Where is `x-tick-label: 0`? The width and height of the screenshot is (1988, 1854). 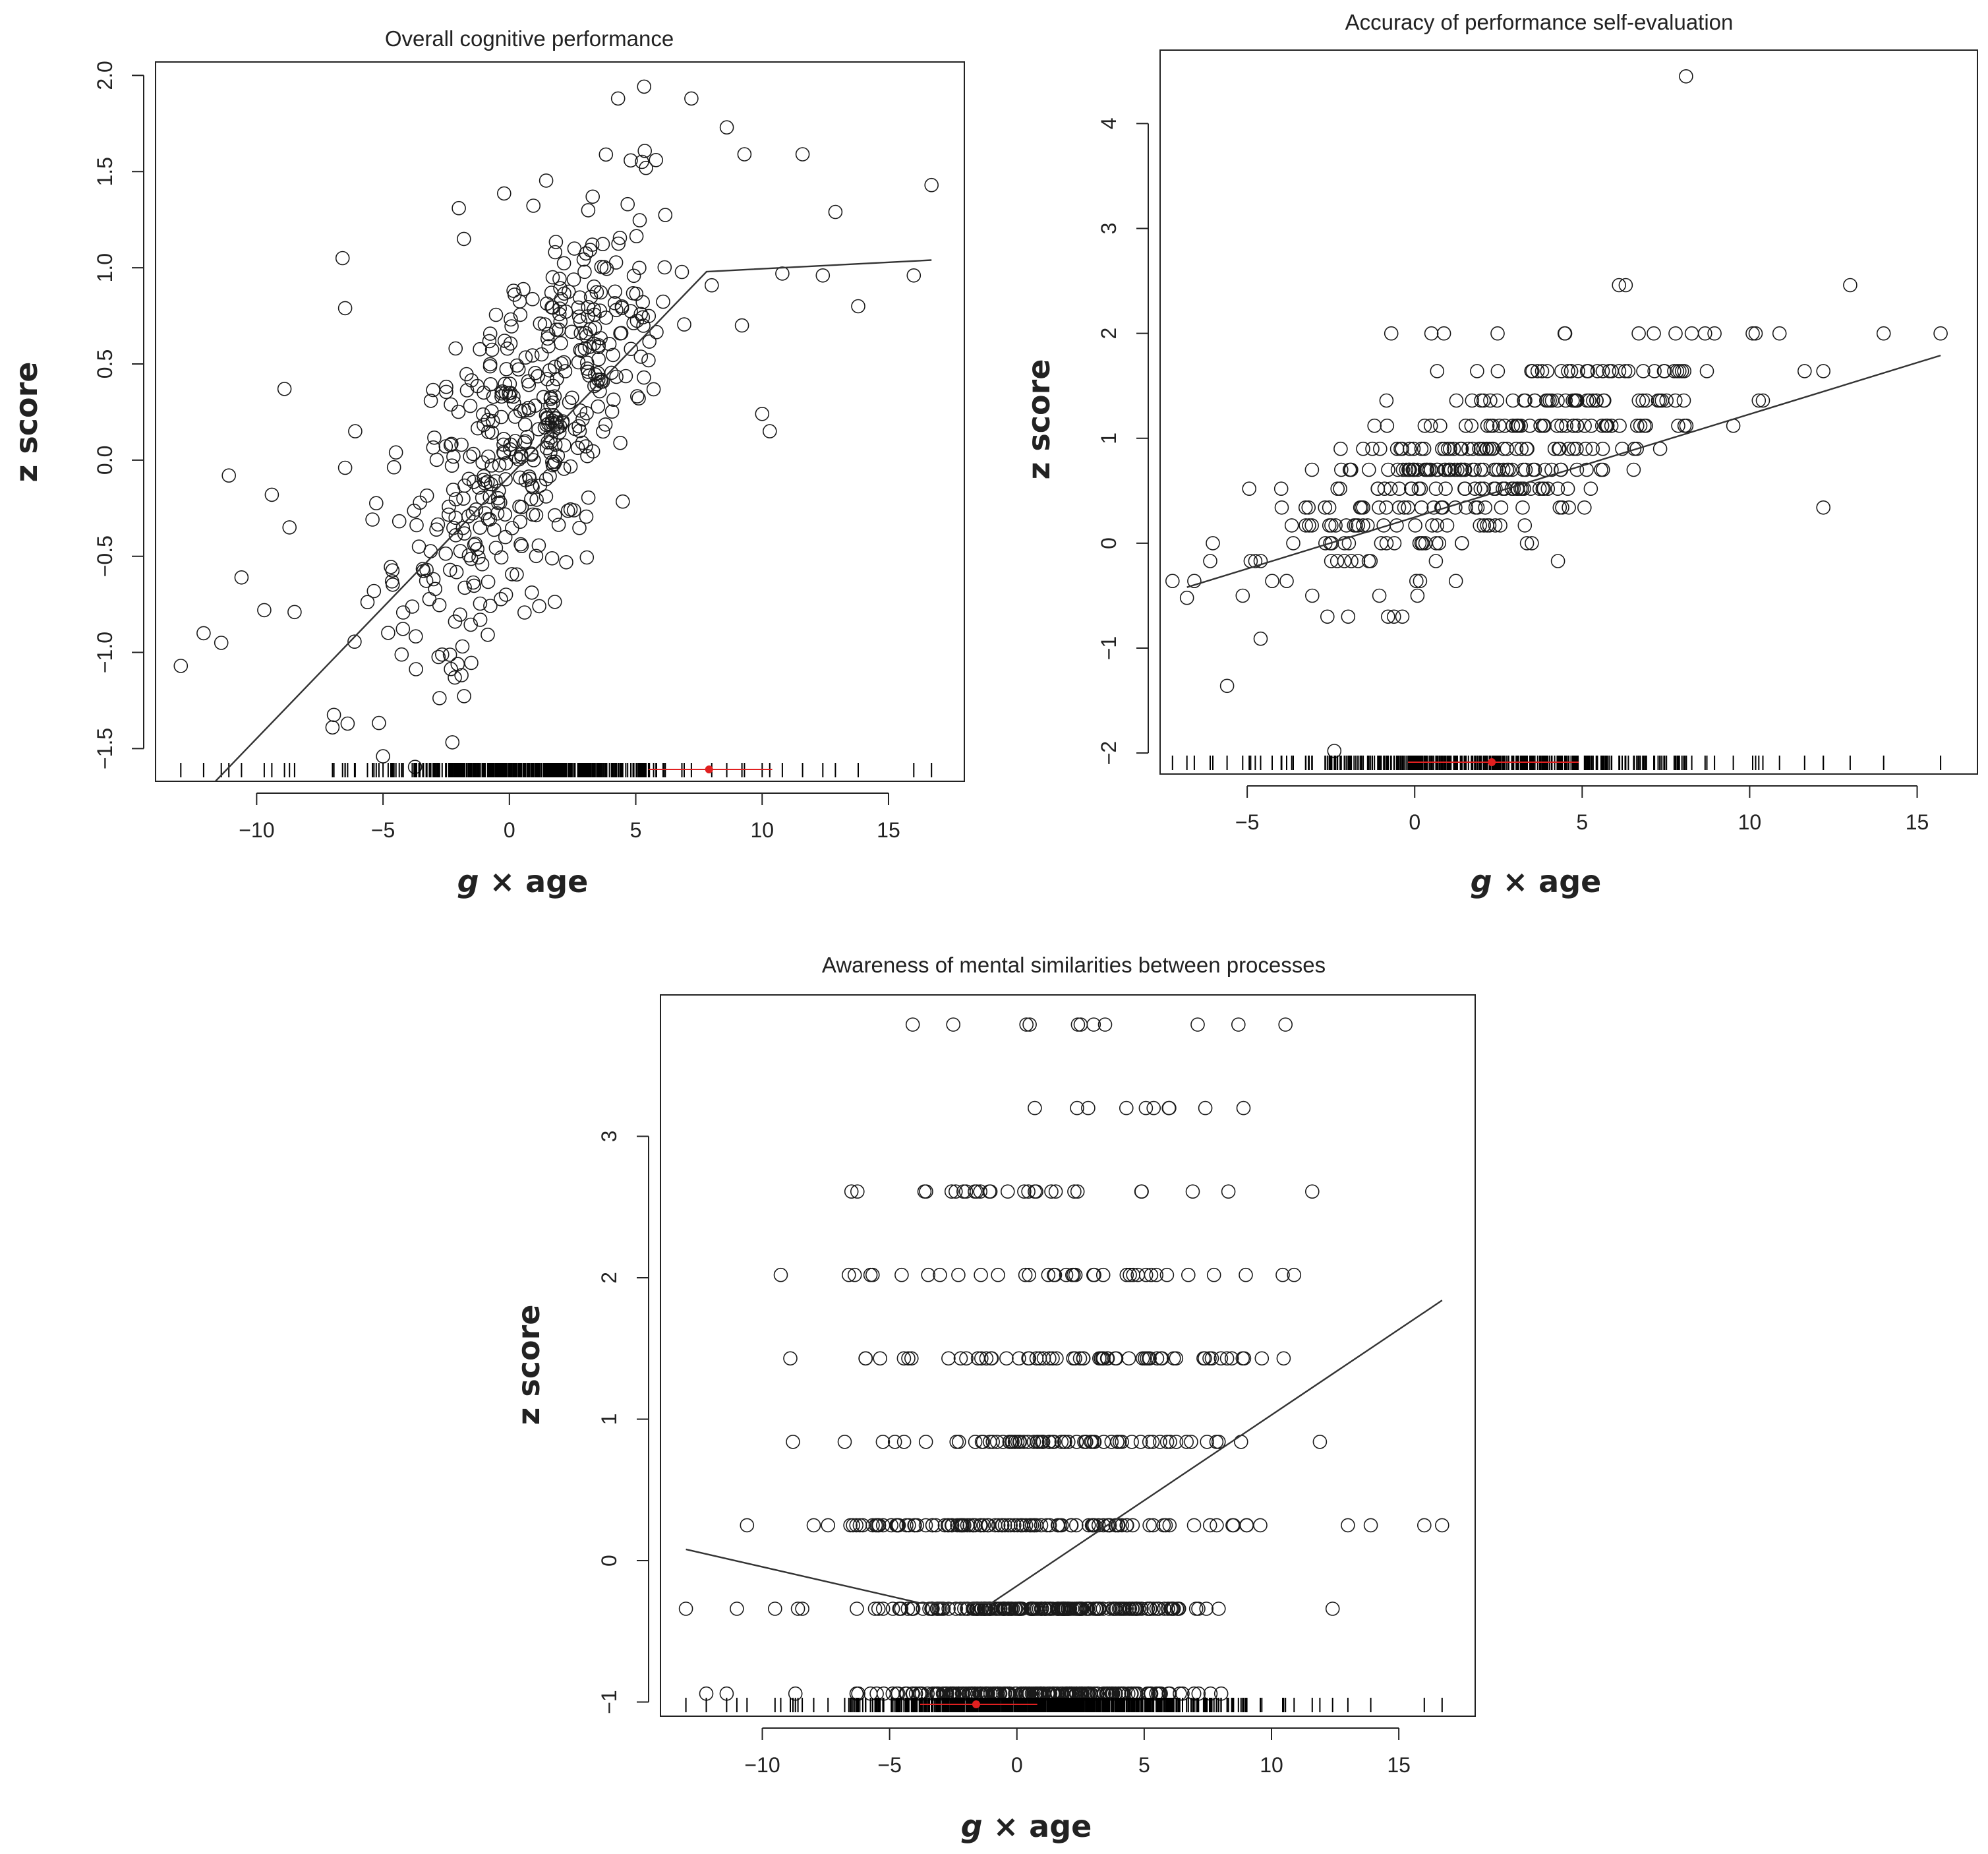 x-tick-label: 0 is located at coordinates (1017, 1765).